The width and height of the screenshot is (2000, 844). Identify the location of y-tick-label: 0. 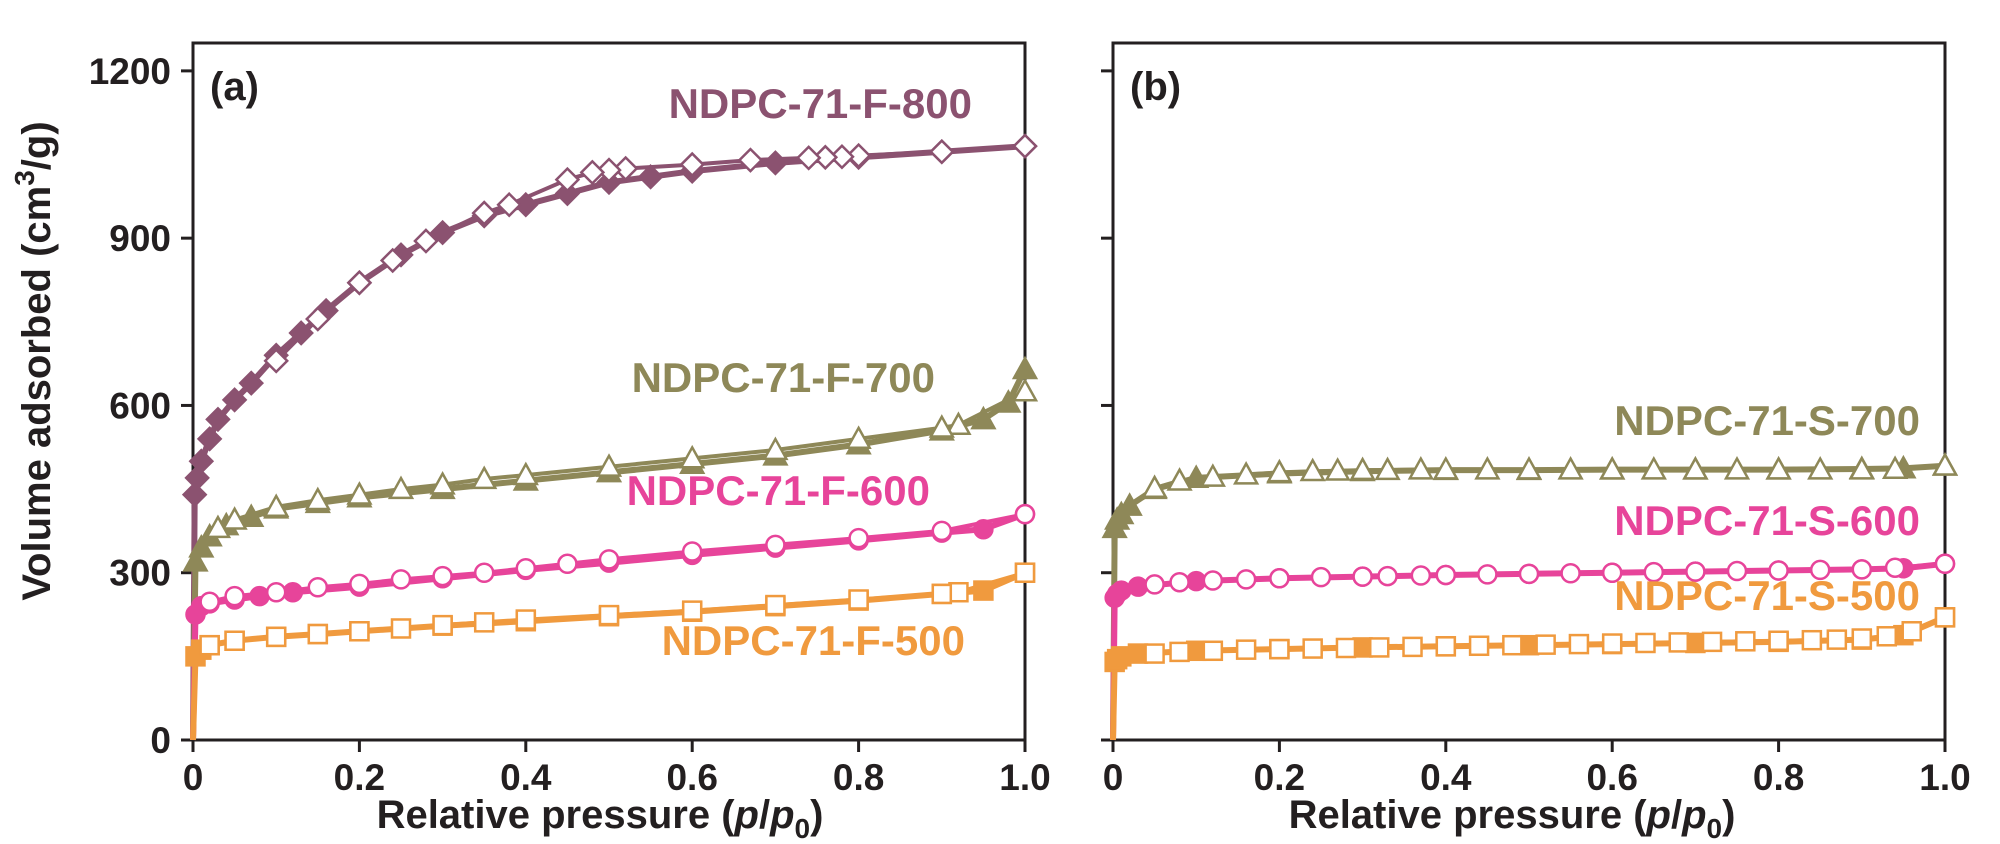
(160, 740).